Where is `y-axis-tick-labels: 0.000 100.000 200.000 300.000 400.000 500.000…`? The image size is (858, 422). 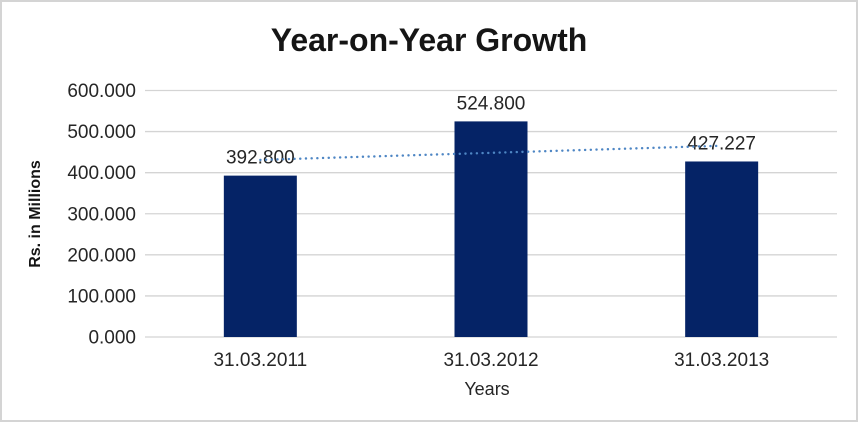
y-axis-tick-labels: 0.000 100.000 200.000 300.000 400.000 500.000… is located at coordinates (101, 215).